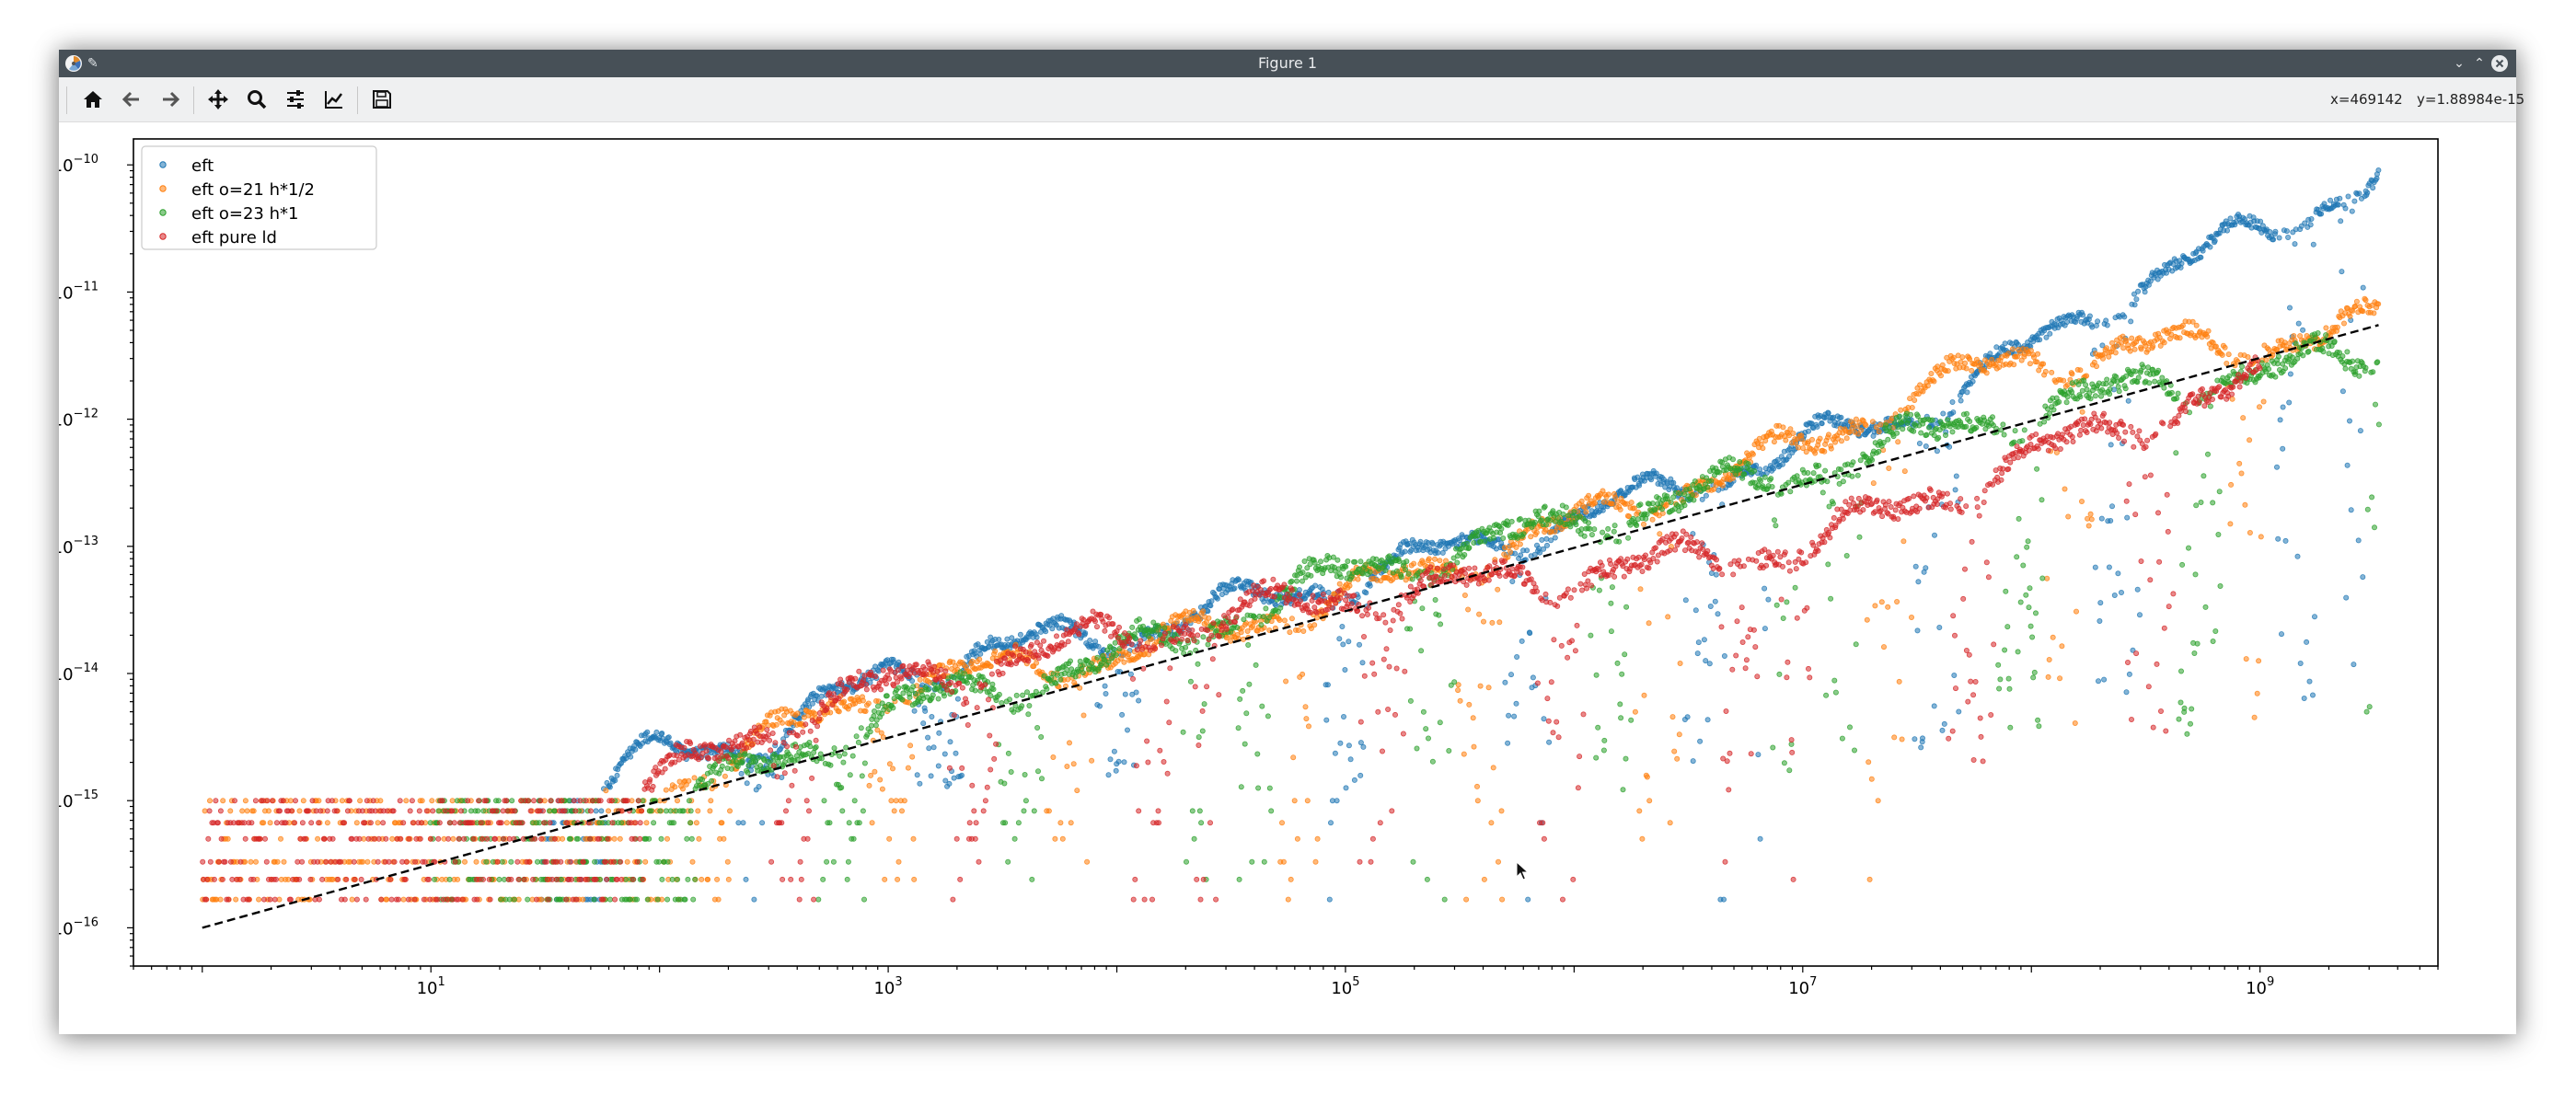 The image size is (2576, 1105). What do you see at coordinates (2499, 63) in the screenshot?
I see `close-icon` at bounding box center [2499, 63].